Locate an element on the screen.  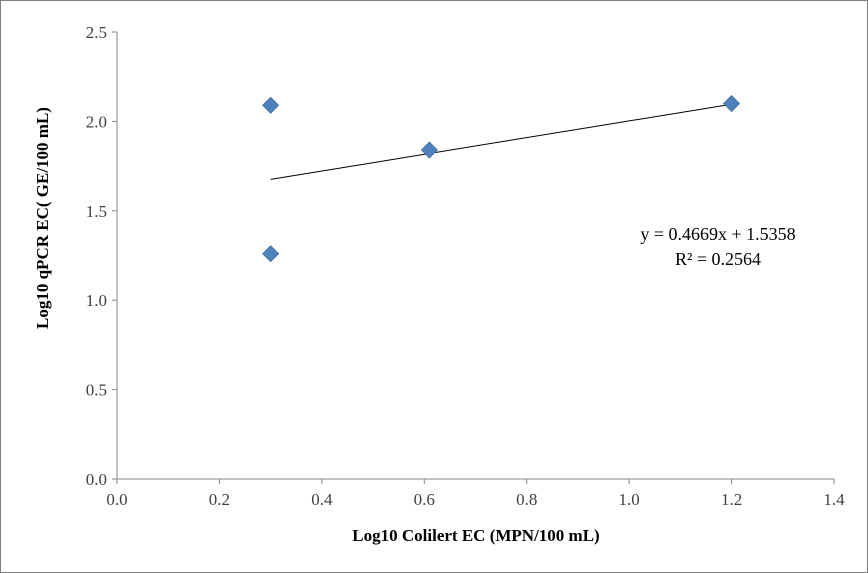
x-tick-label: 0.0 is located at coordinates (116, 499).